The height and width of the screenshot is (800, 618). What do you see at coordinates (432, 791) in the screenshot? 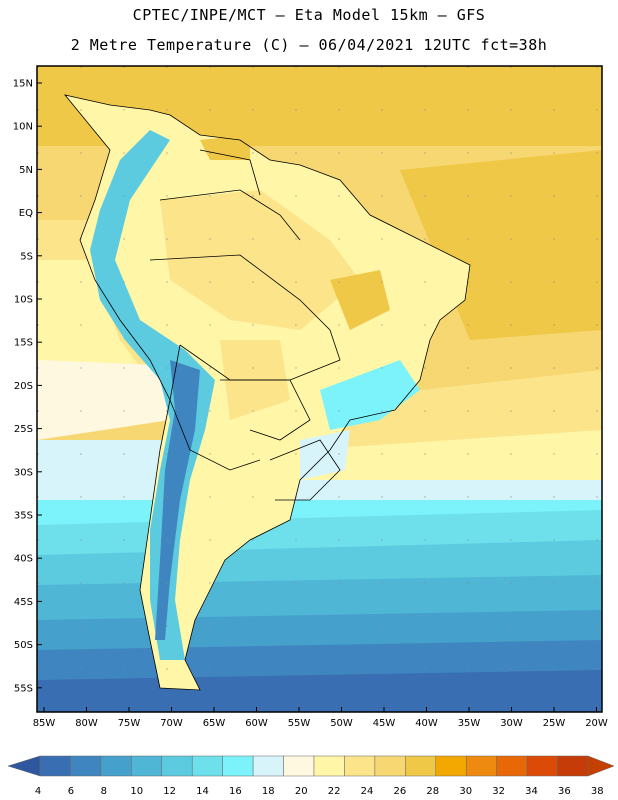
I see `colorbar-tick-label: 28` at bounding box center [432, 791].